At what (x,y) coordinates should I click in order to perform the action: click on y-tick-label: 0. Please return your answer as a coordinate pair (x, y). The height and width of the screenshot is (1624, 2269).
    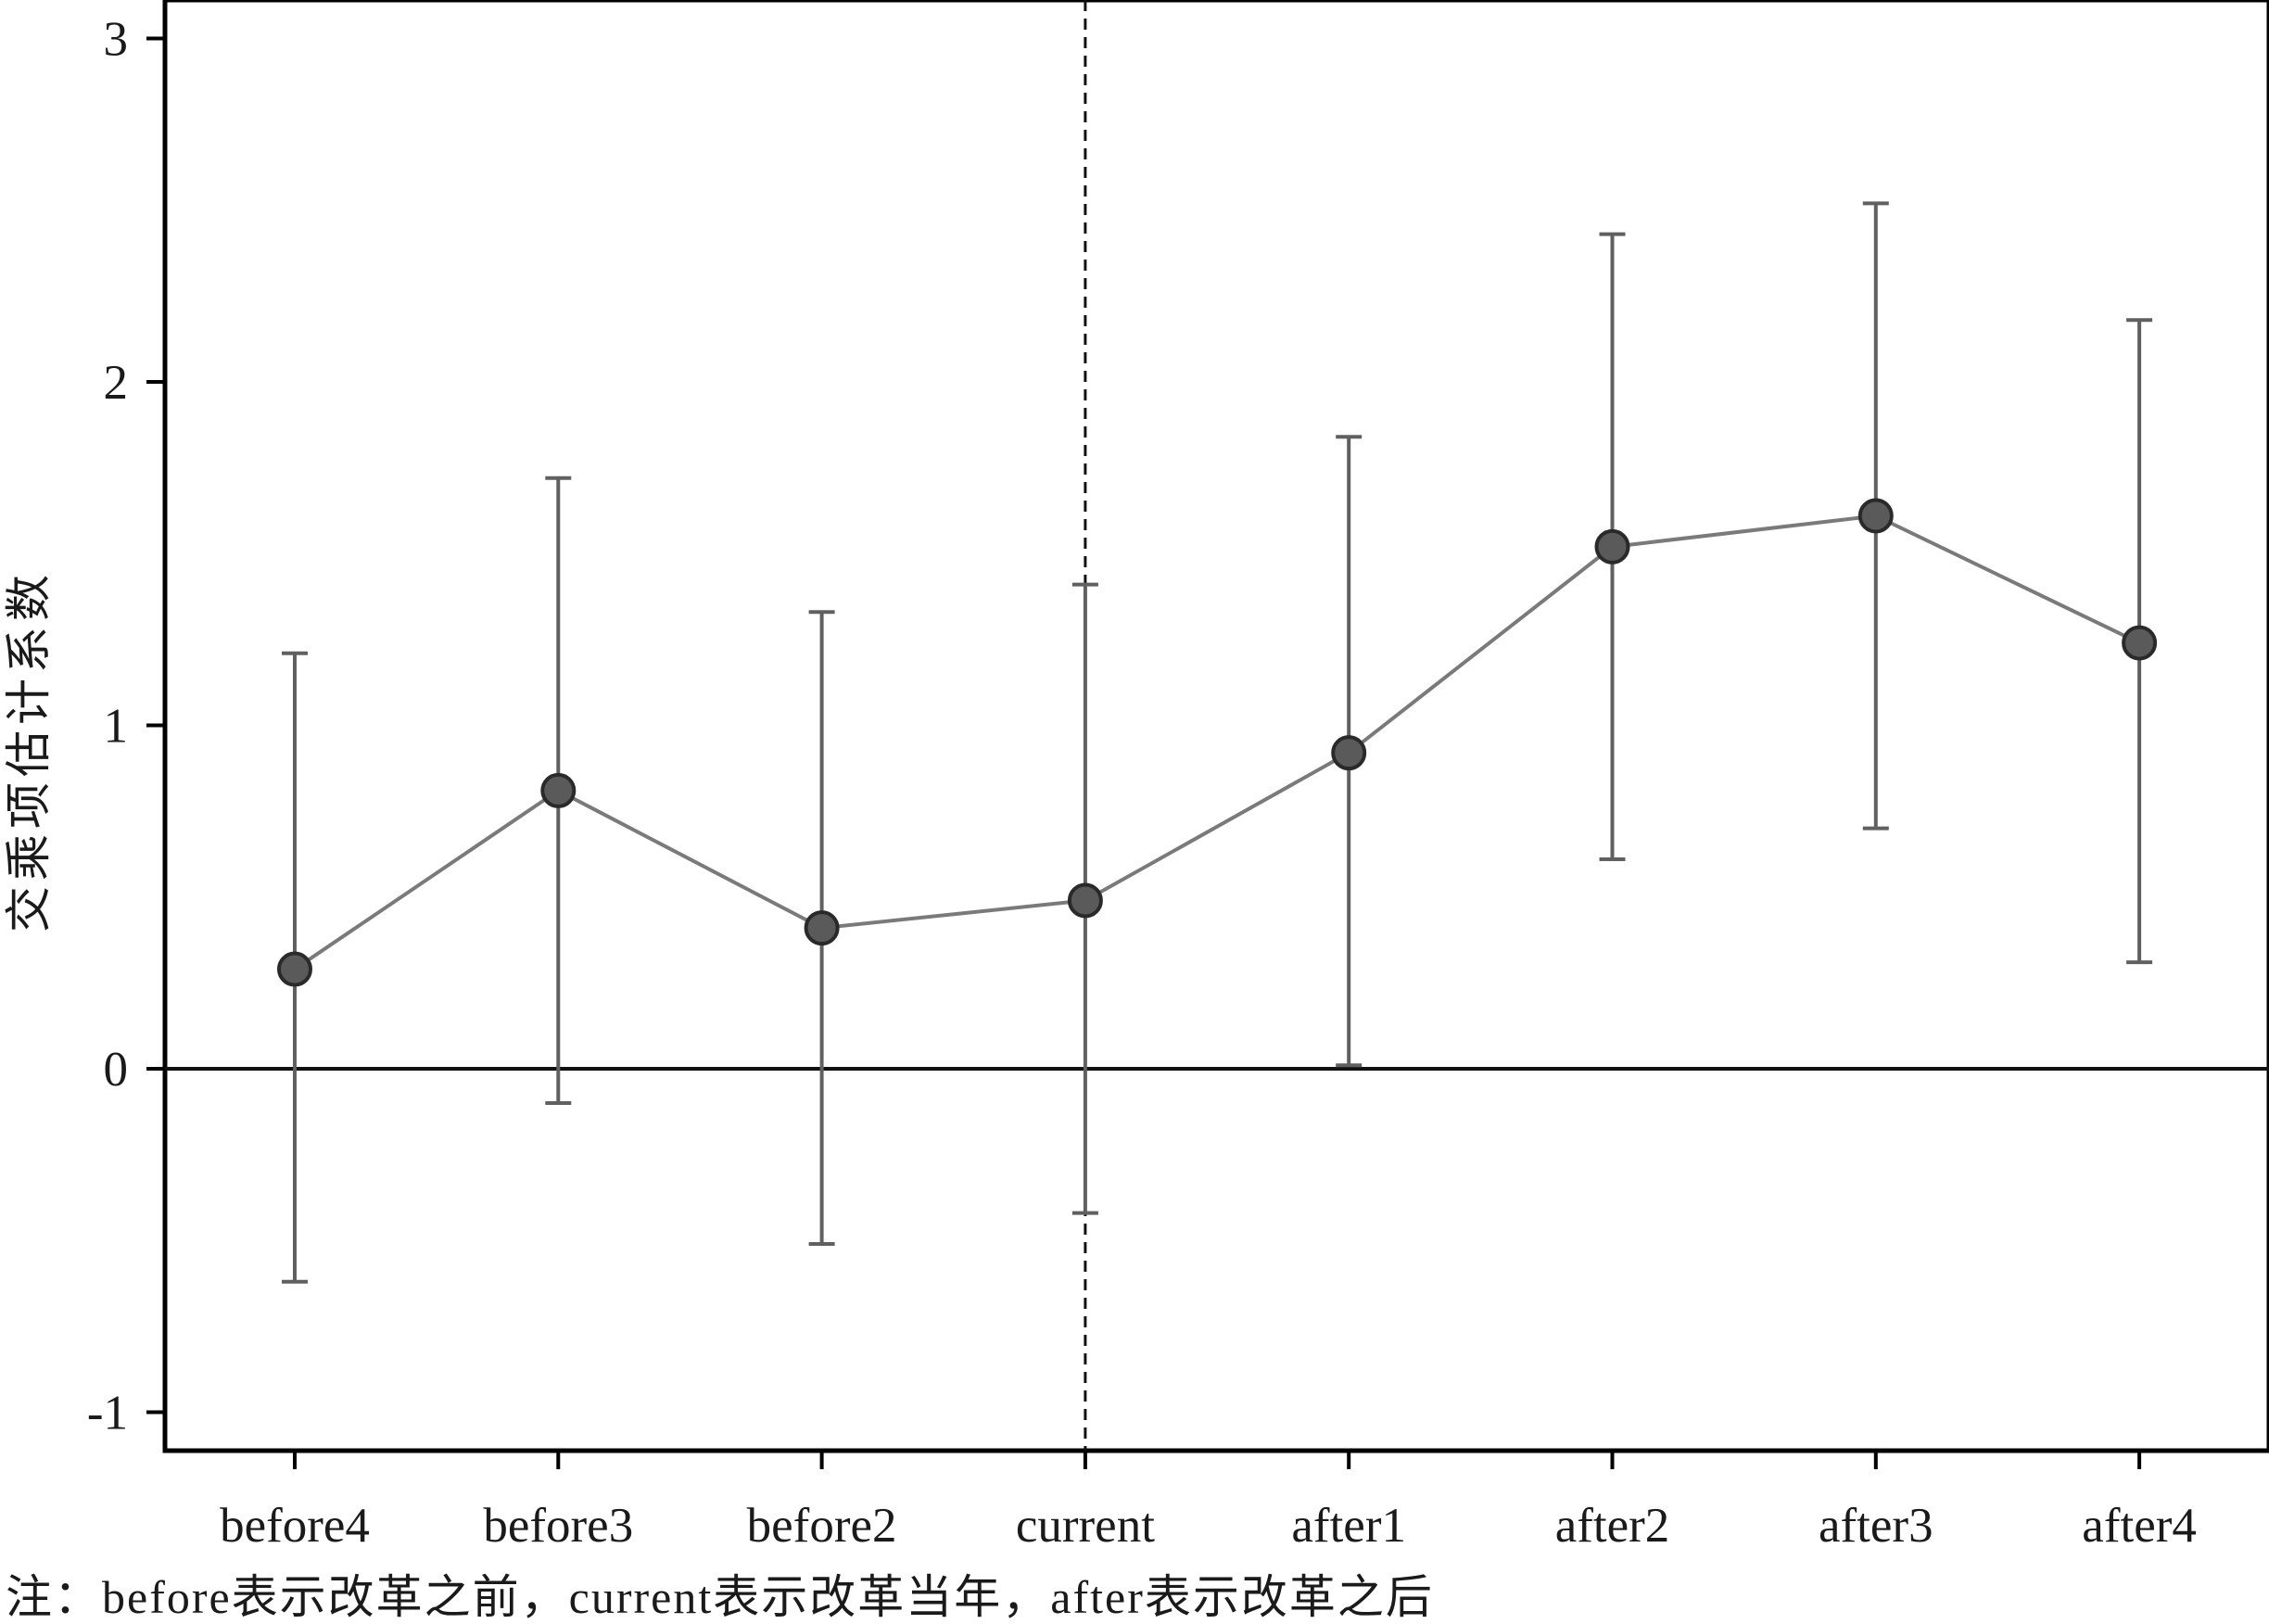
    Looking at the image, I should click on (116, 1070).